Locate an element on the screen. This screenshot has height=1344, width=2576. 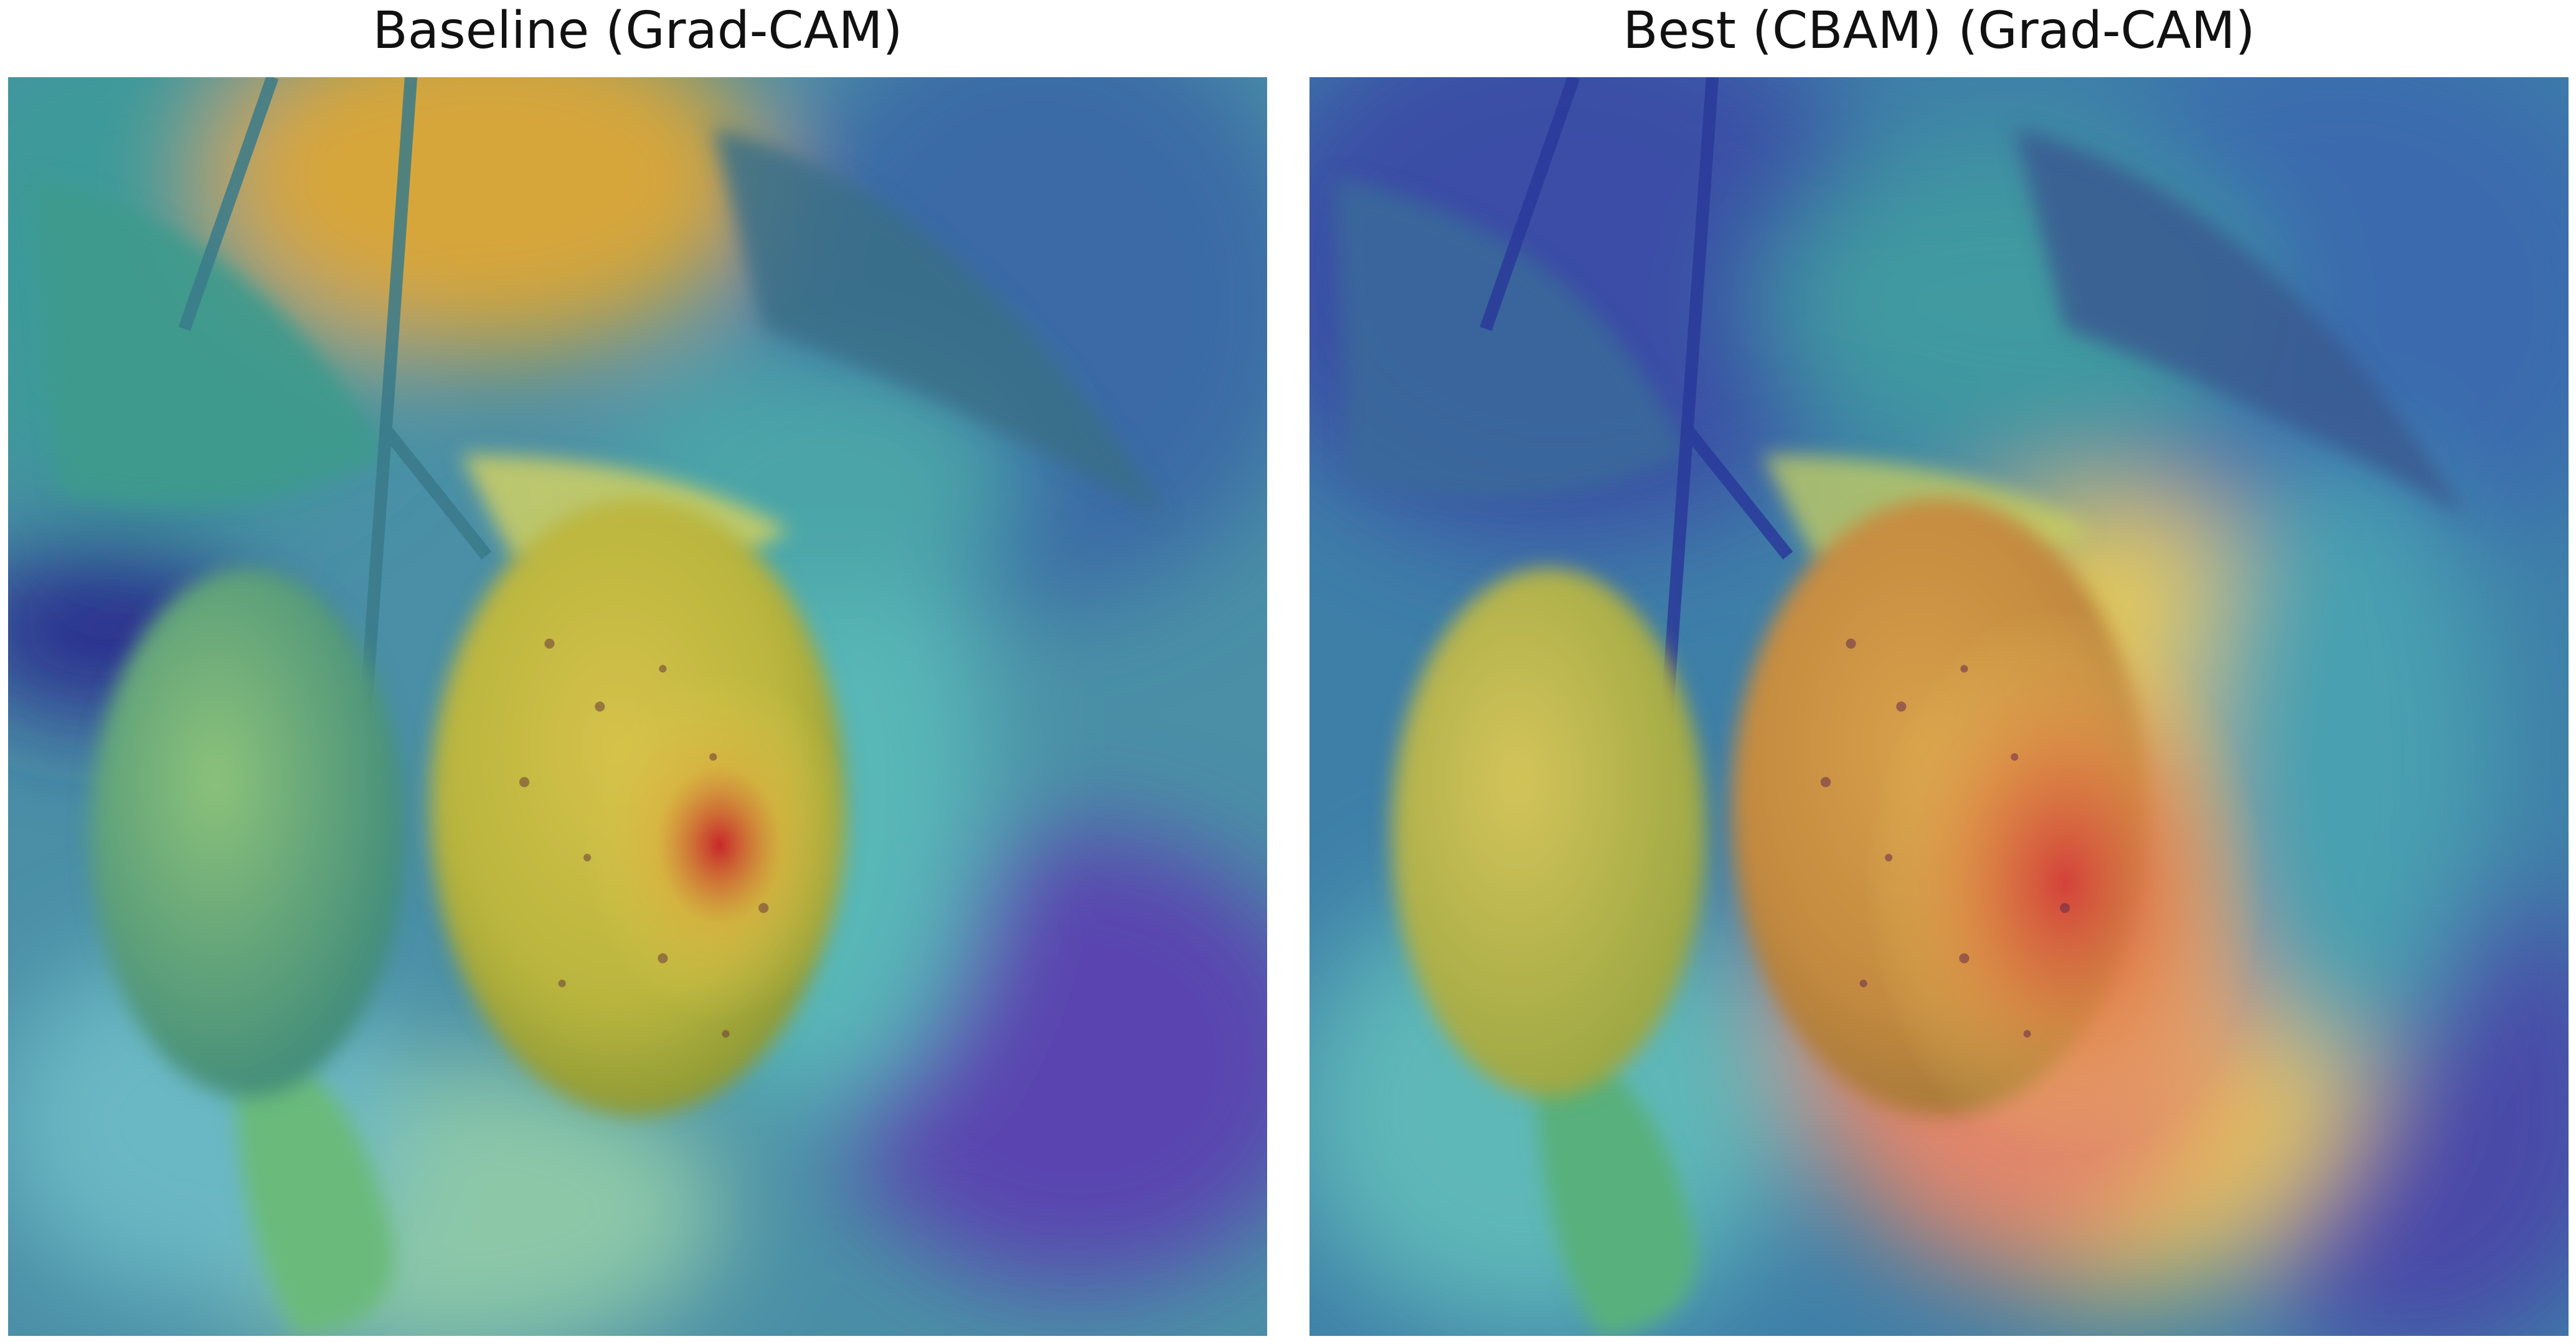
panel-title-best-cbam: Best (CBAM) (Grad-CAM) is located at coordinates (1939, 30).